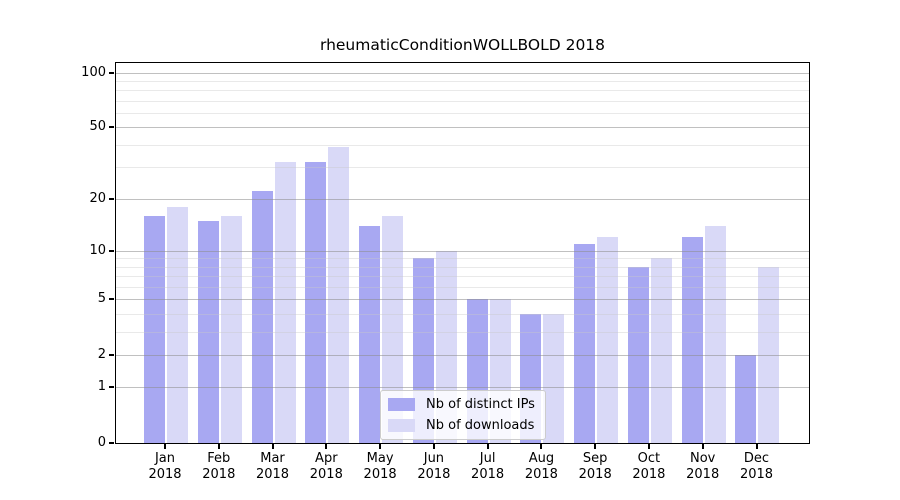 The height and width of the screenshot is (500, 900). Describe the element at coordinates (703, 466) in the screenshot. I see `x-tick-label-nov: Nov 2018` at that location.